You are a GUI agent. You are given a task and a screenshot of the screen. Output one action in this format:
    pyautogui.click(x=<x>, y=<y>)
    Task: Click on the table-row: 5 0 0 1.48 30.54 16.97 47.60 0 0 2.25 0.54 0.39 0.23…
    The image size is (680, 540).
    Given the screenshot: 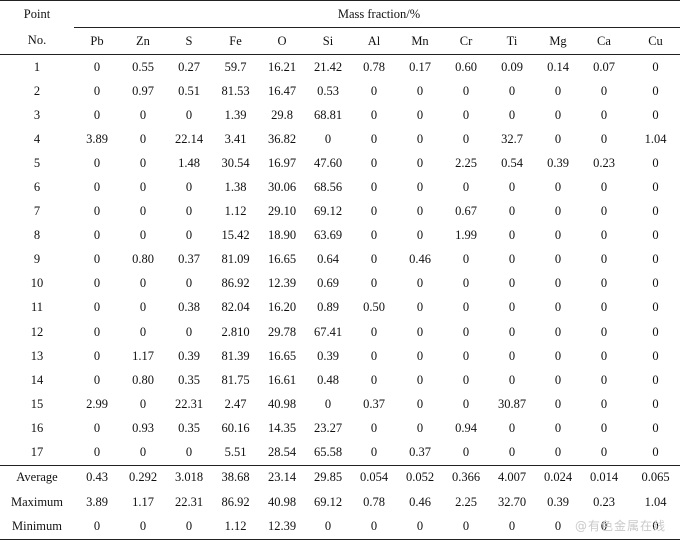 What is the action you would take?
    pyautogui.click(x=340, y=163)
    